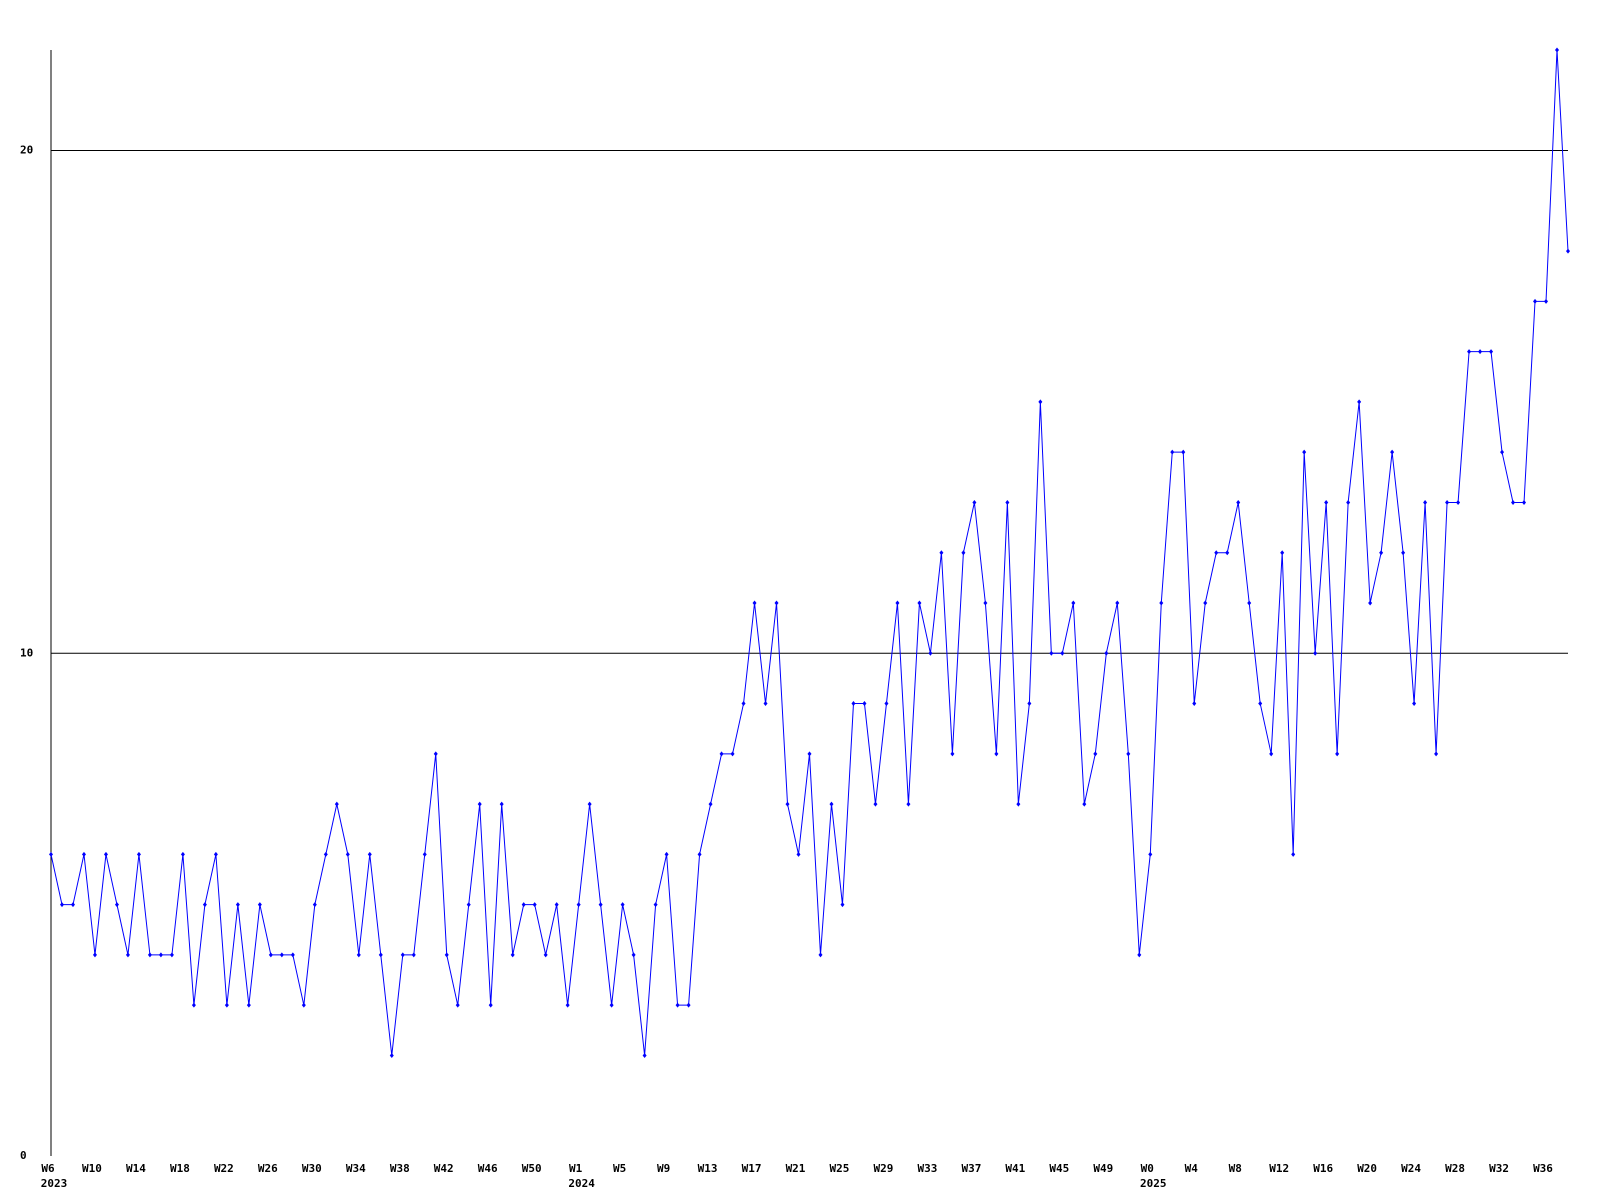 This screenshot has height=1200, width=1600. I want to click on x-tick-label: W21, so click(796, 1168).